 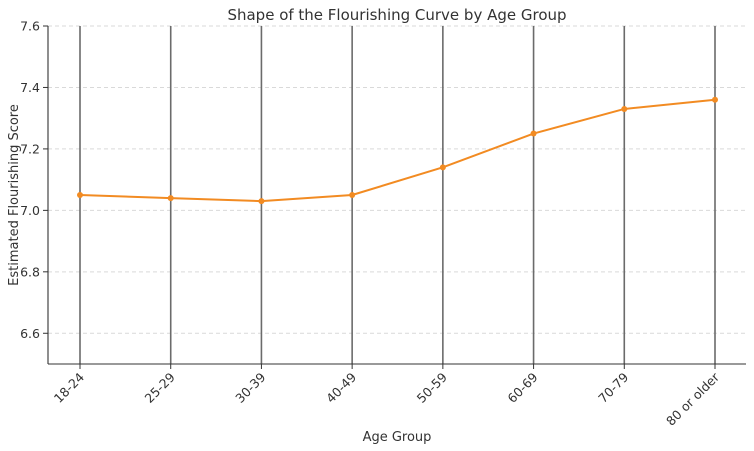 I want to click on y-tick-label: 7.0, so click(x=30, y=210).